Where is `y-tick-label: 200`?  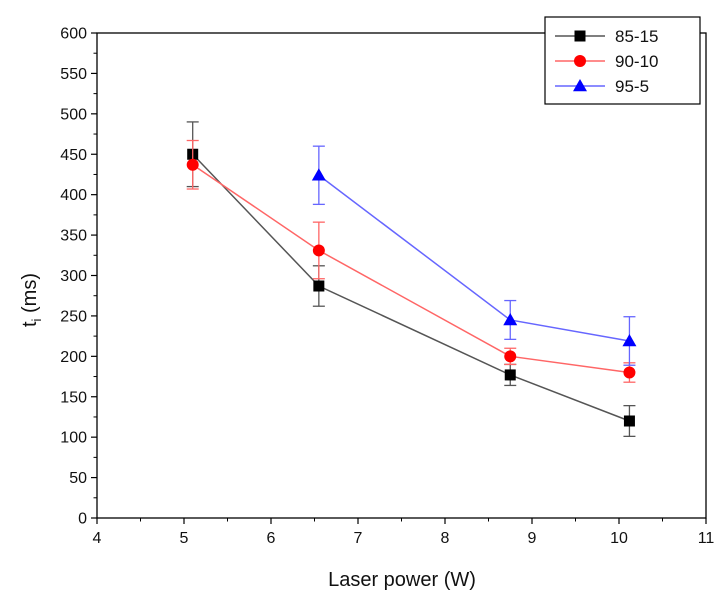
y-tick-label: 200 is located at coordinates (73, 357).